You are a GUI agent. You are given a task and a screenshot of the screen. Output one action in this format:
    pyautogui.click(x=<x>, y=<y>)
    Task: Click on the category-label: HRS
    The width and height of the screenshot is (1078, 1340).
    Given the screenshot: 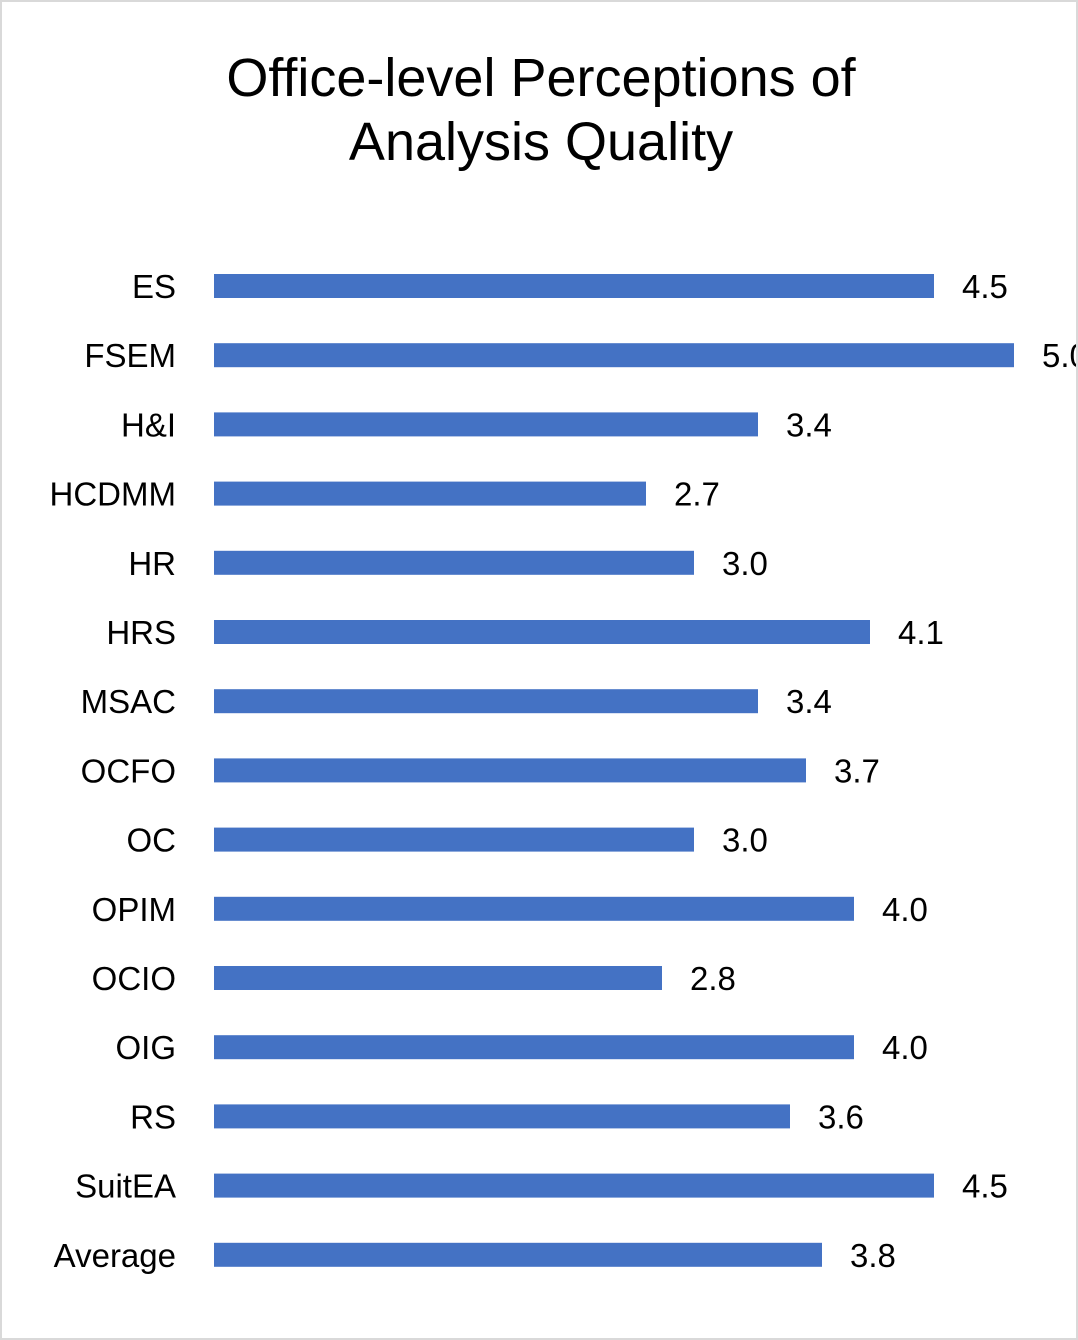 What is the action you would take?
    pyautogui.click(x=141, y=632)
    